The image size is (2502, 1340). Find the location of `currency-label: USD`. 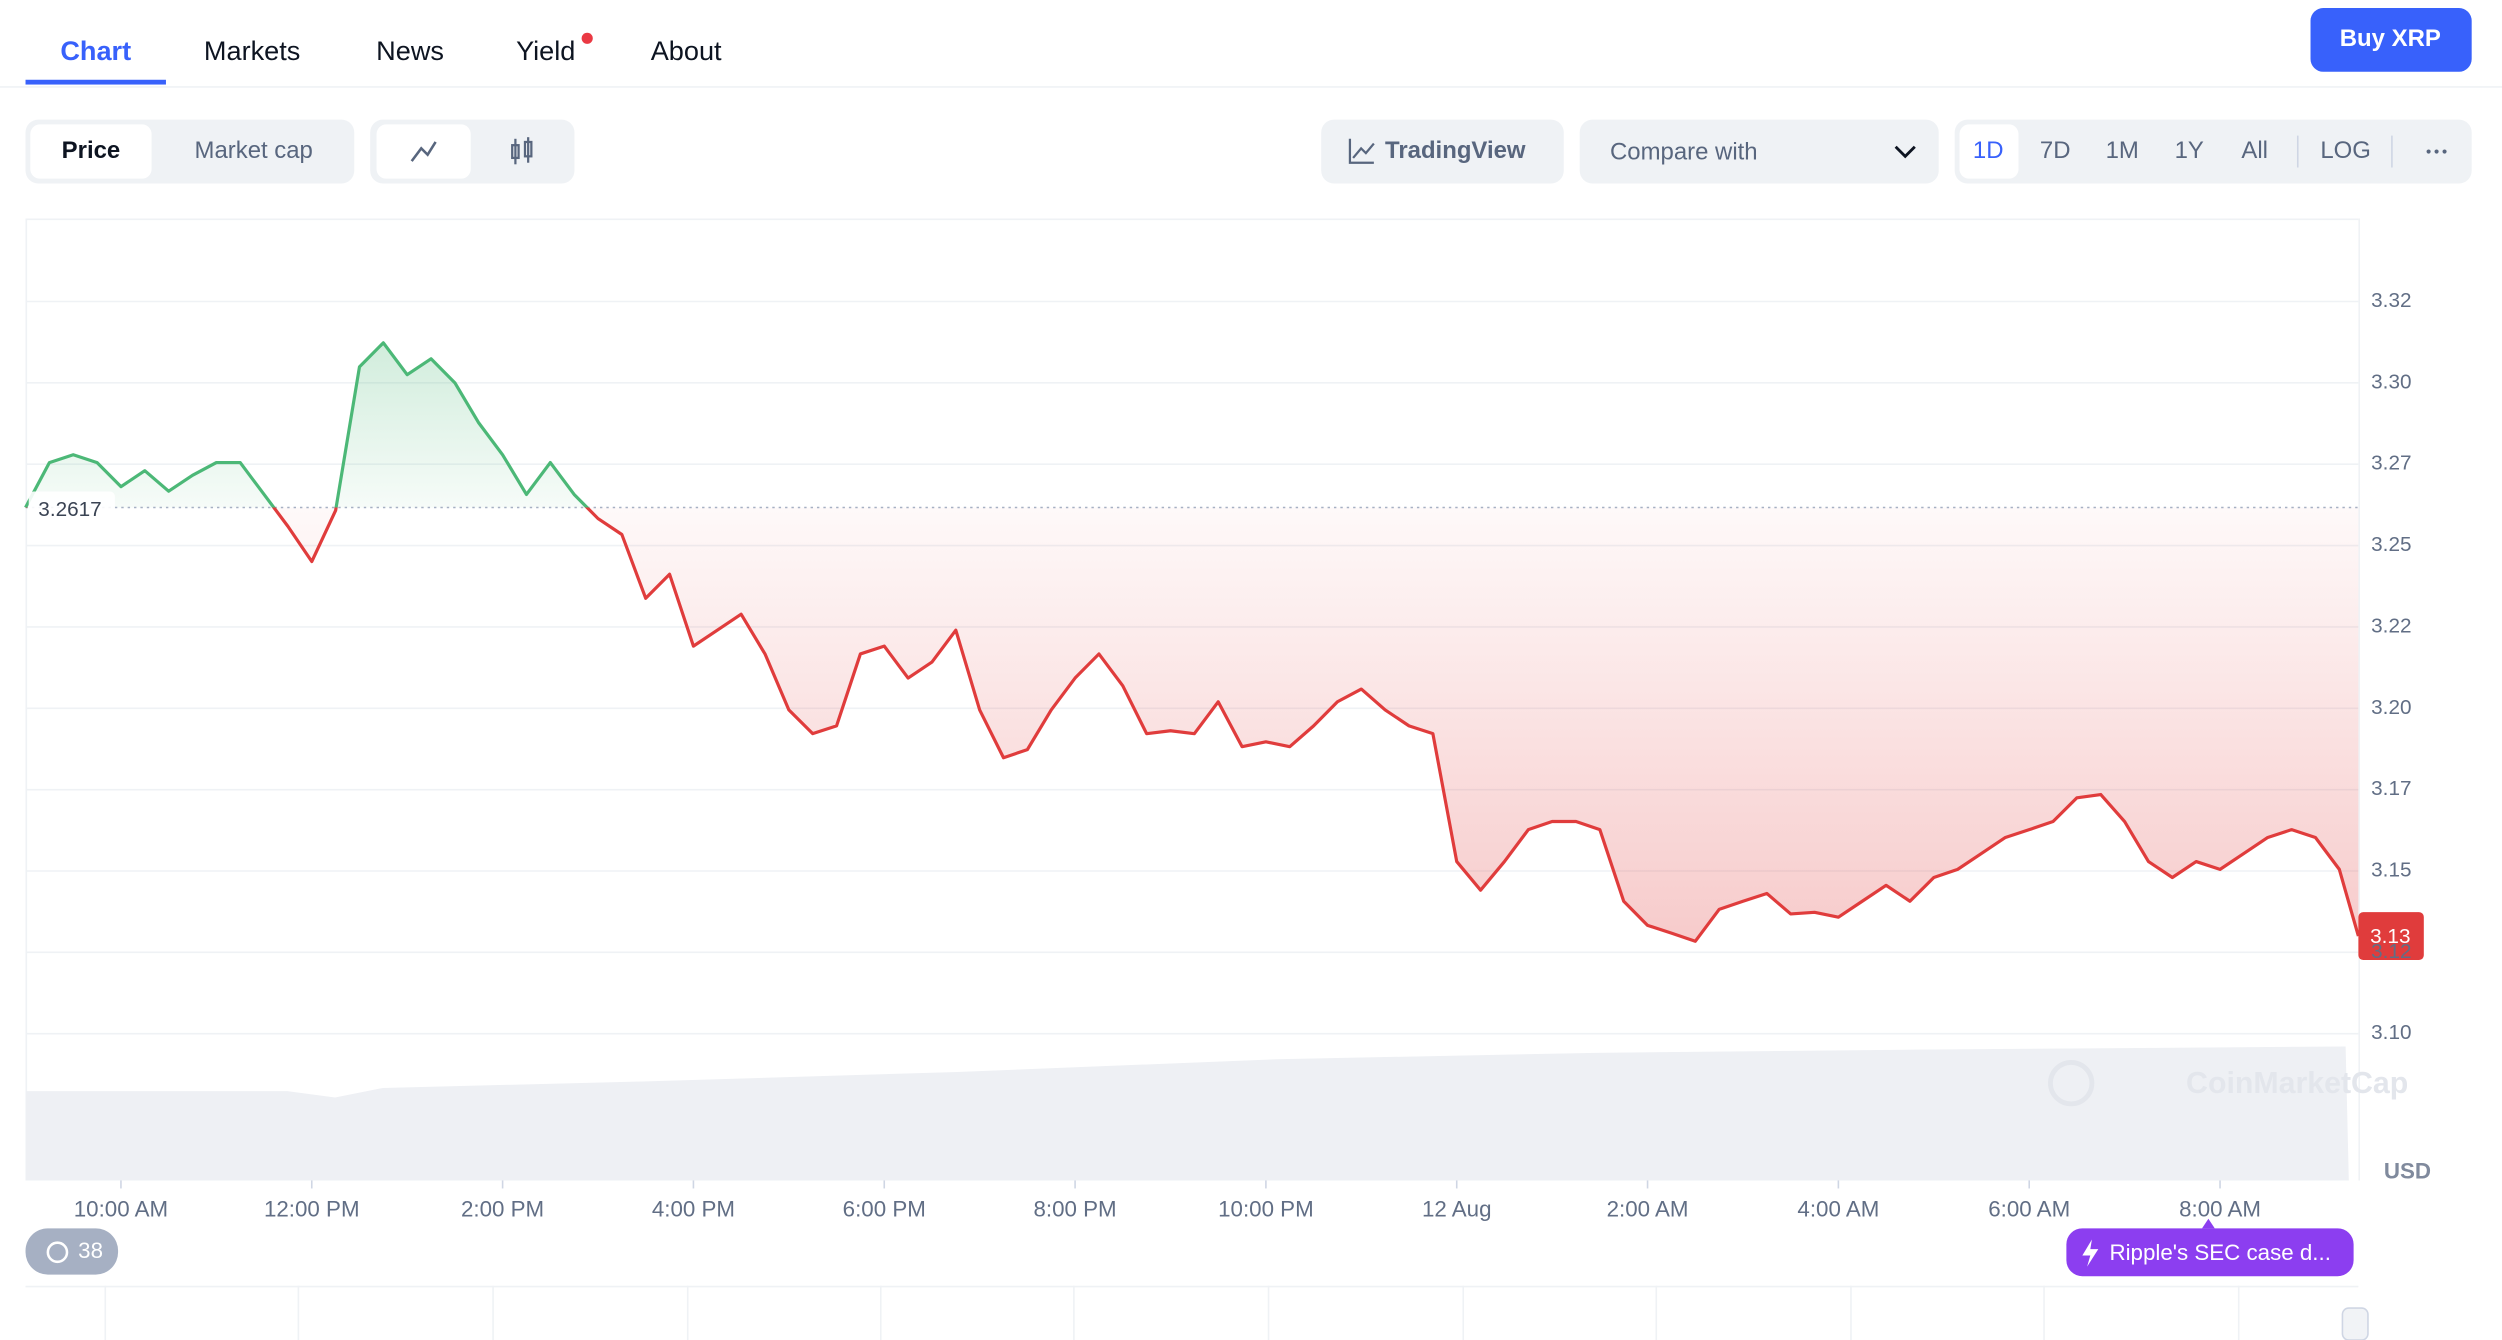

currency-label: USD is located at coordinates (2407, 1170).